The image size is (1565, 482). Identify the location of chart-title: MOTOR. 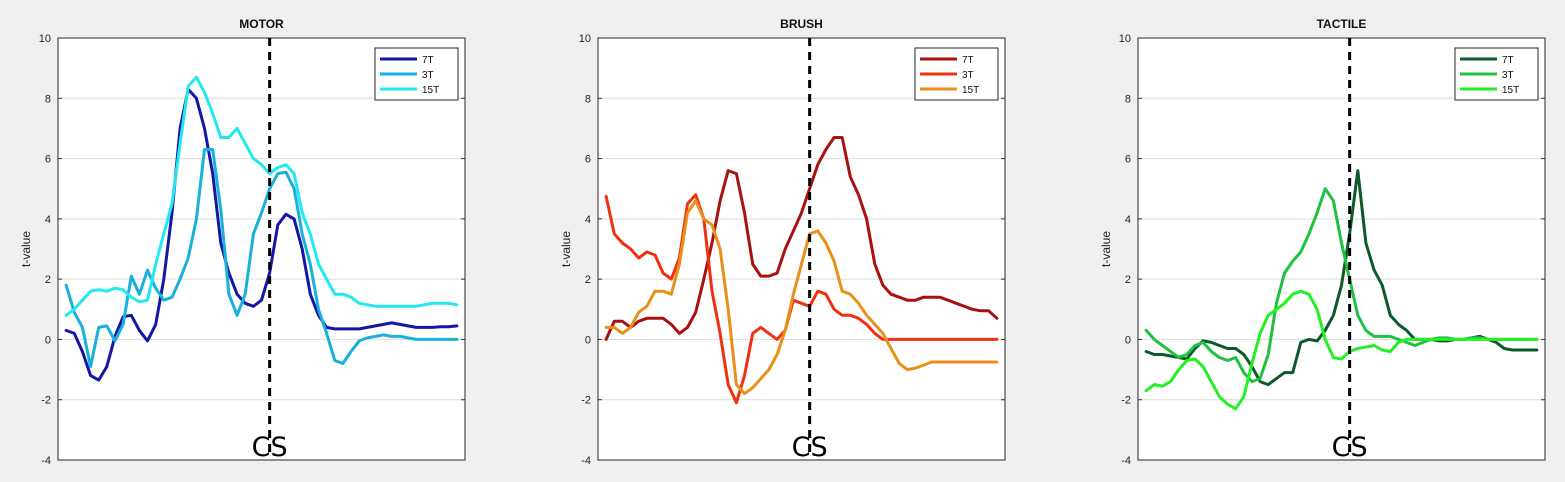
(261, 24).